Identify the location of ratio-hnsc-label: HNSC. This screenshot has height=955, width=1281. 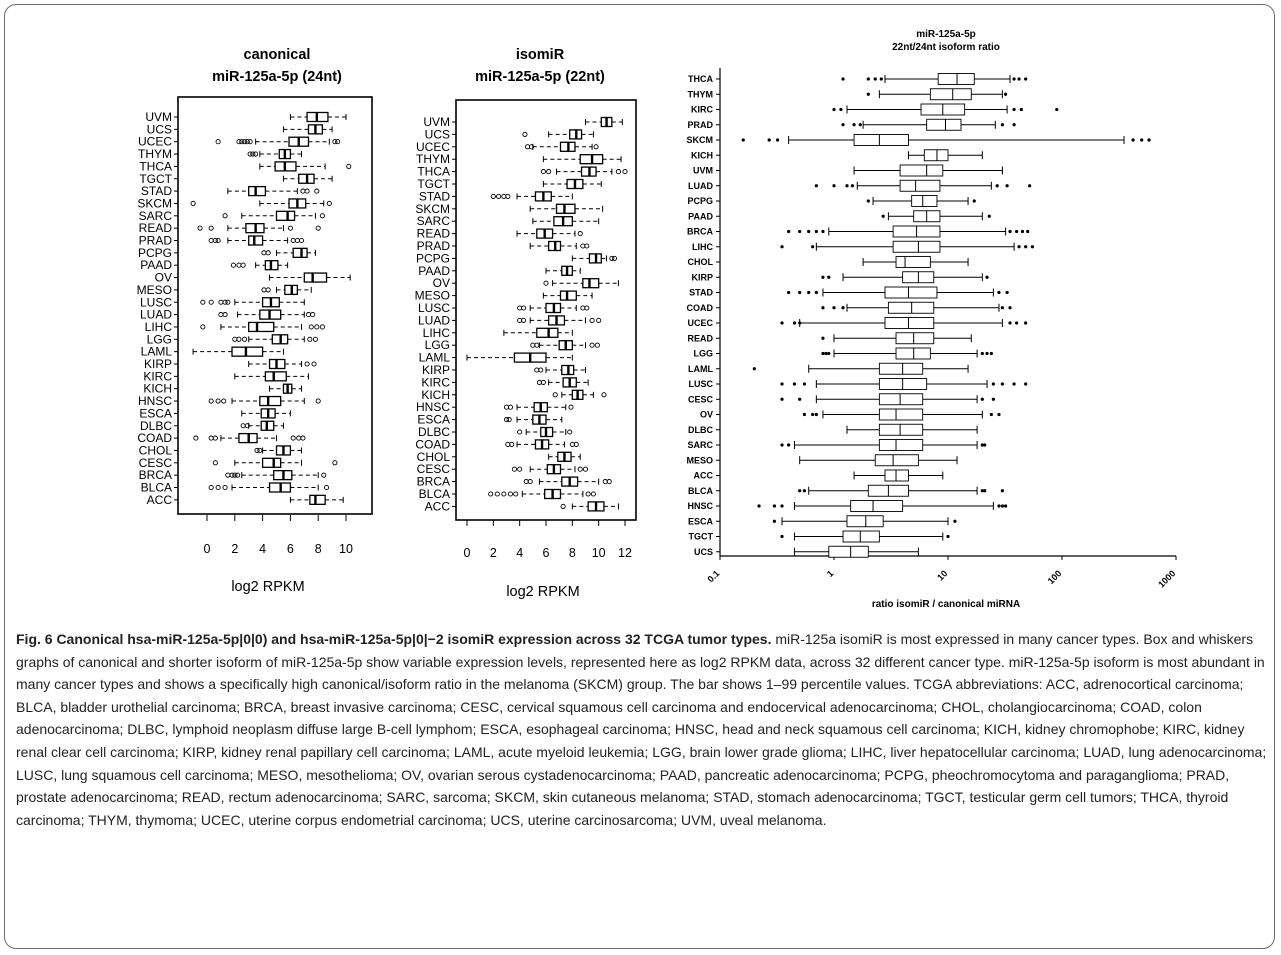
(700, 506).